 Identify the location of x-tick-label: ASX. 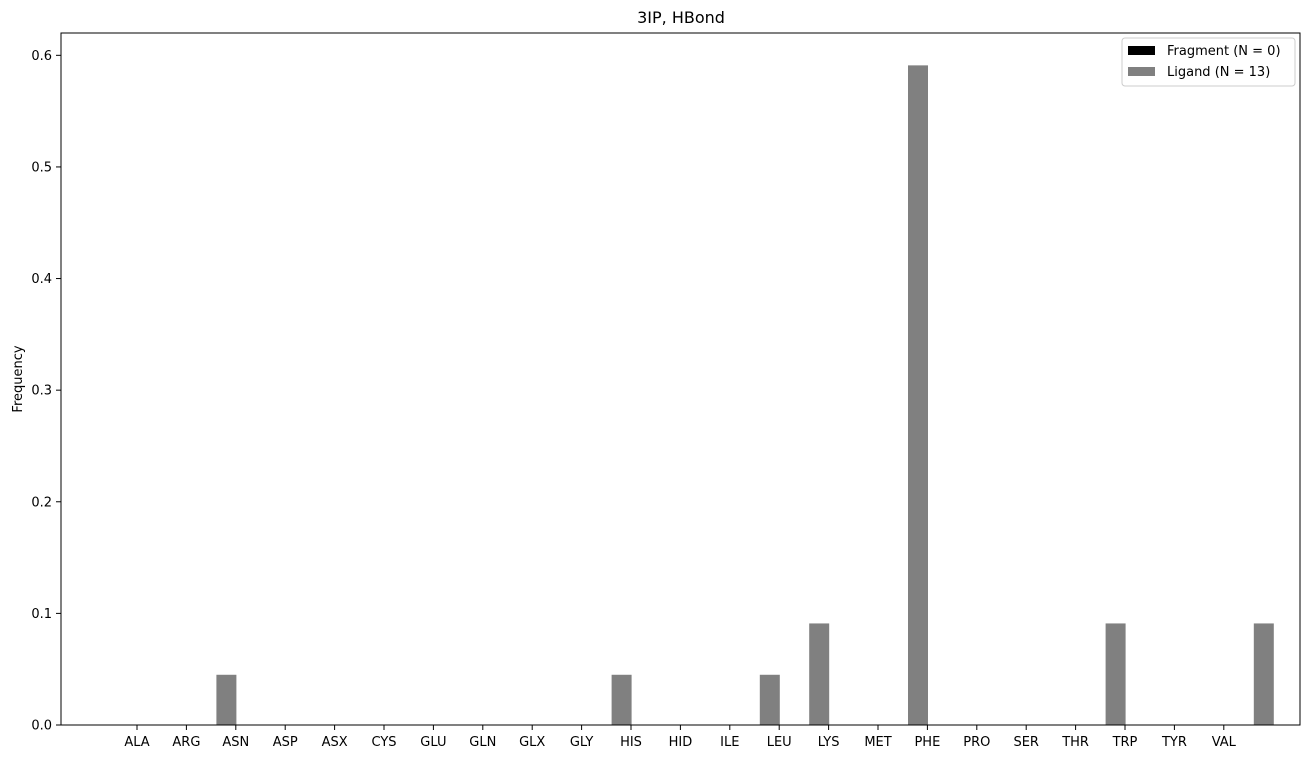
(335, 742).